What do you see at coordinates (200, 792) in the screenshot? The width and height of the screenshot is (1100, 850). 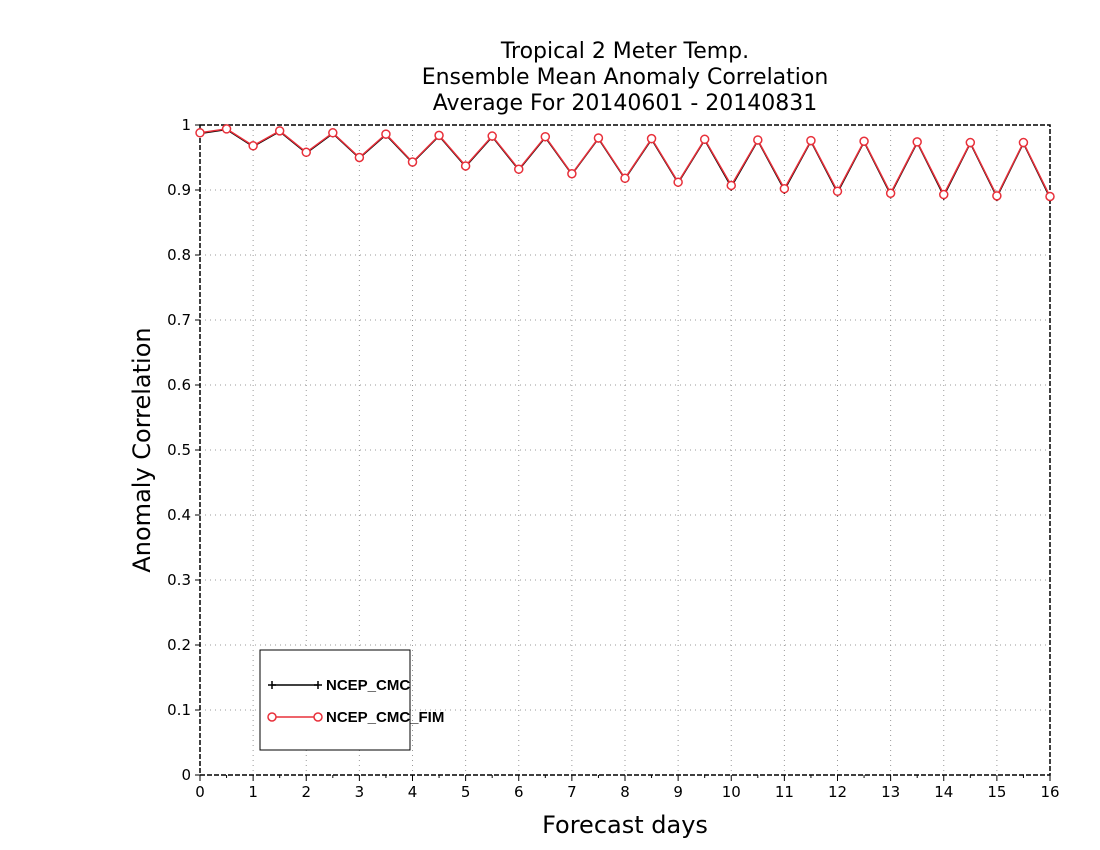 I see `x-tick-label: 0` at bounding box center [200, 792].